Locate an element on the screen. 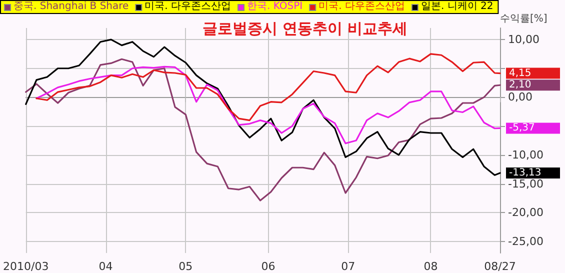 Image resolution: width=565 pixels, height=273 pixels. y-tick-label: 0,00 is located at coordinates (520, 97).